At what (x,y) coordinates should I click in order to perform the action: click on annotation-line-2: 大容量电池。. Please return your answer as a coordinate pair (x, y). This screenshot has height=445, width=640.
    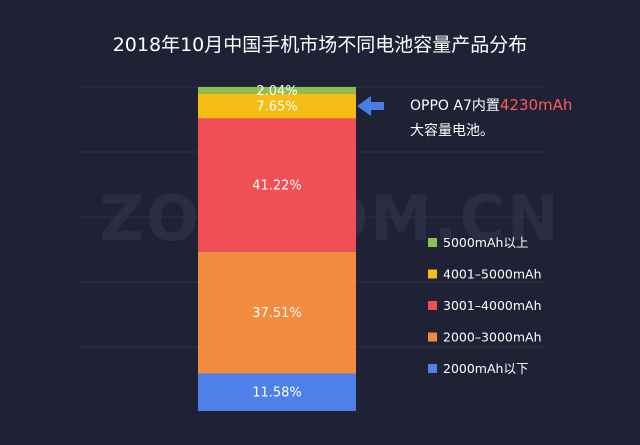
    Looking at the image, I should click on (452, 130).